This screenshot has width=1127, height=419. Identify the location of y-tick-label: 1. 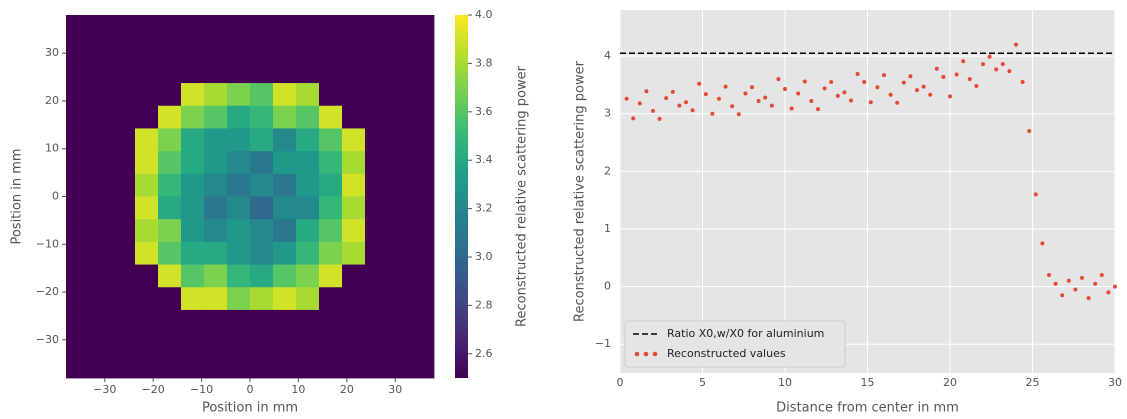
(607, 228).